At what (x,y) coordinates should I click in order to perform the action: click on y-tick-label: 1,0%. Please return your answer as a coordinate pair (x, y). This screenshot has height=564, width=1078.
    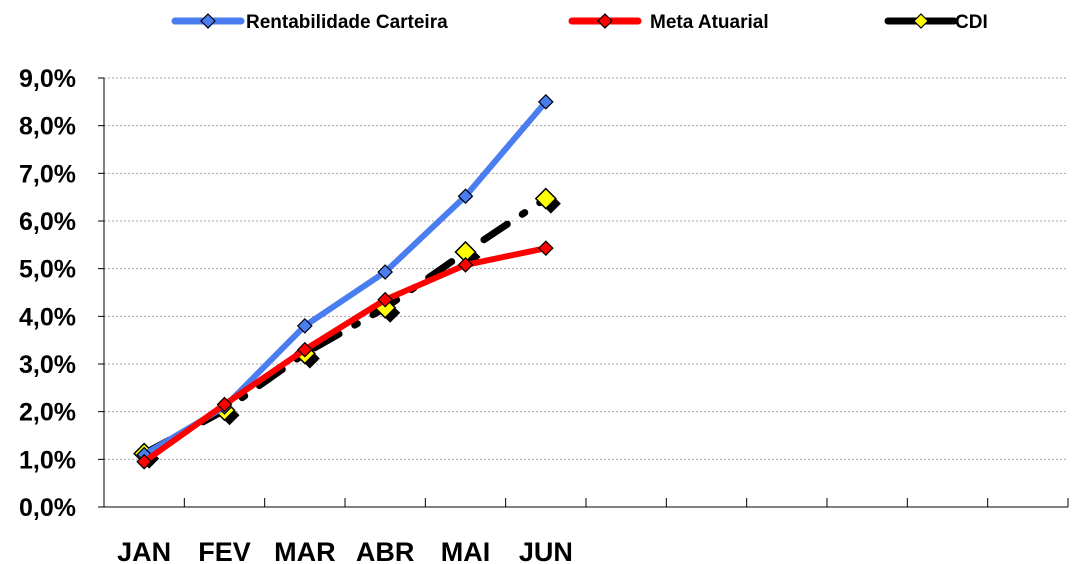
    Looking at the image, I should click on (47, 460).